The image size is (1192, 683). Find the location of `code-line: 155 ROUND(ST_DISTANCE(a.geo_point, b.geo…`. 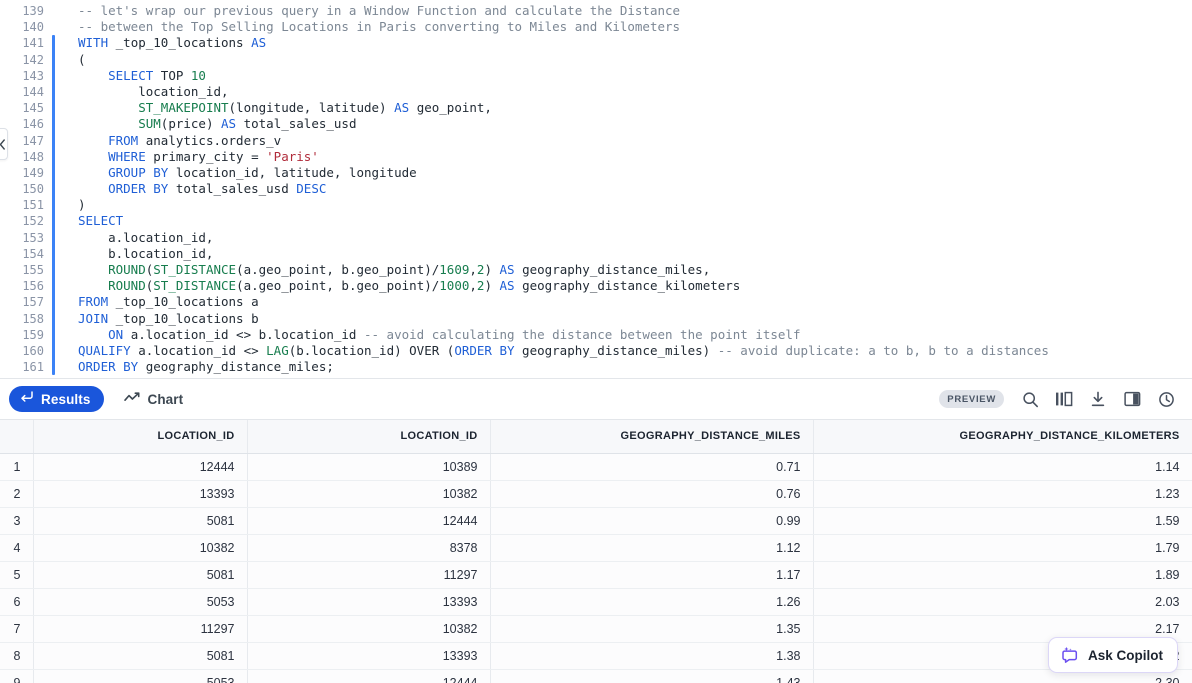

code-line: 155 ROUND(ST_DISTANCE(a.geo_point, b.geo… is located at coordinates (596, 270).